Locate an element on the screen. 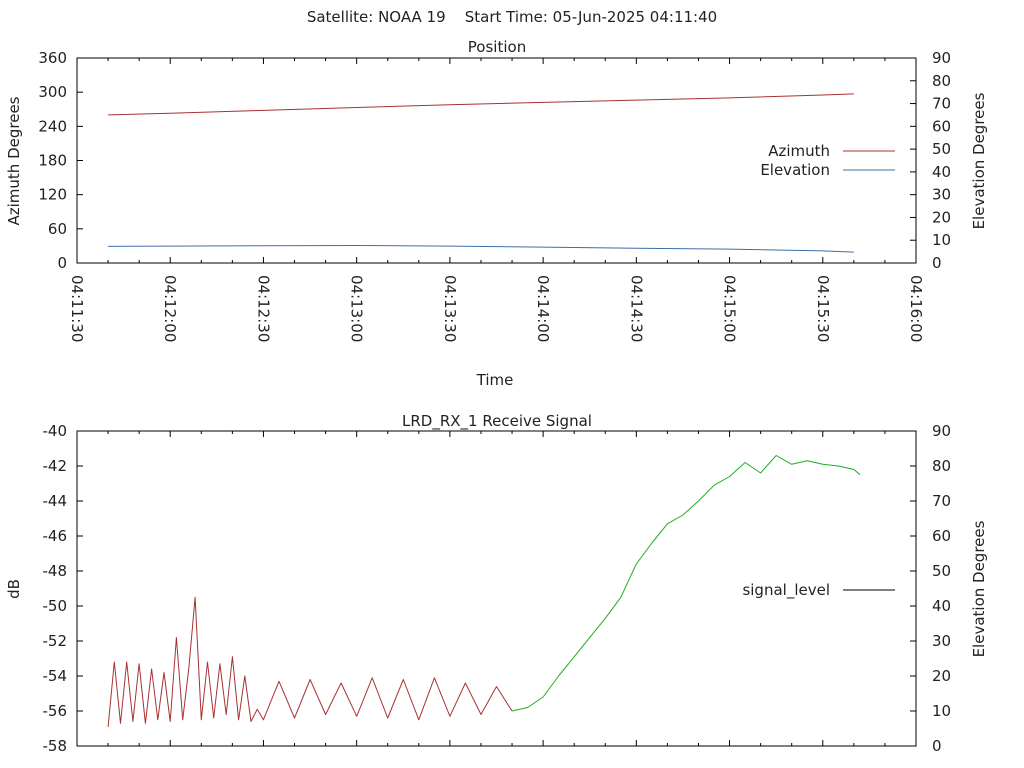 The height and width of the screenshot is (768, 1024). y-tick-label: 180 is located at coordinates (52, 161).